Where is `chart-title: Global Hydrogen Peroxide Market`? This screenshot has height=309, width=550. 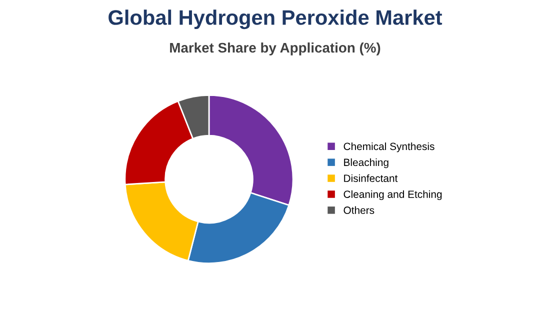 chart-title: Global Hydrogen Peroxide Market is located at coordinates (275, 20).